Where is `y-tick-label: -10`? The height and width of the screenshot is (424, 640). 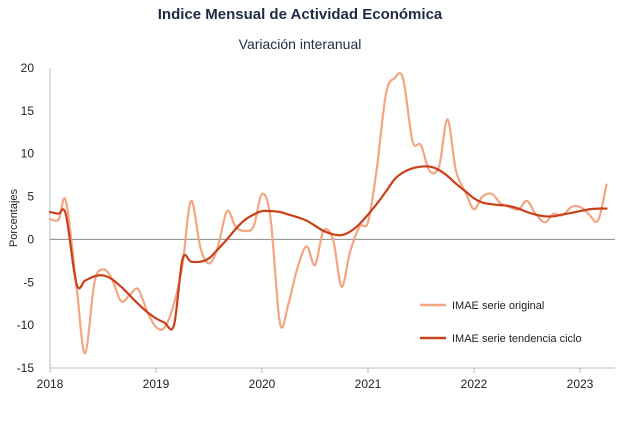 y-tick-label: -10 is located at coordinates (26, 325).